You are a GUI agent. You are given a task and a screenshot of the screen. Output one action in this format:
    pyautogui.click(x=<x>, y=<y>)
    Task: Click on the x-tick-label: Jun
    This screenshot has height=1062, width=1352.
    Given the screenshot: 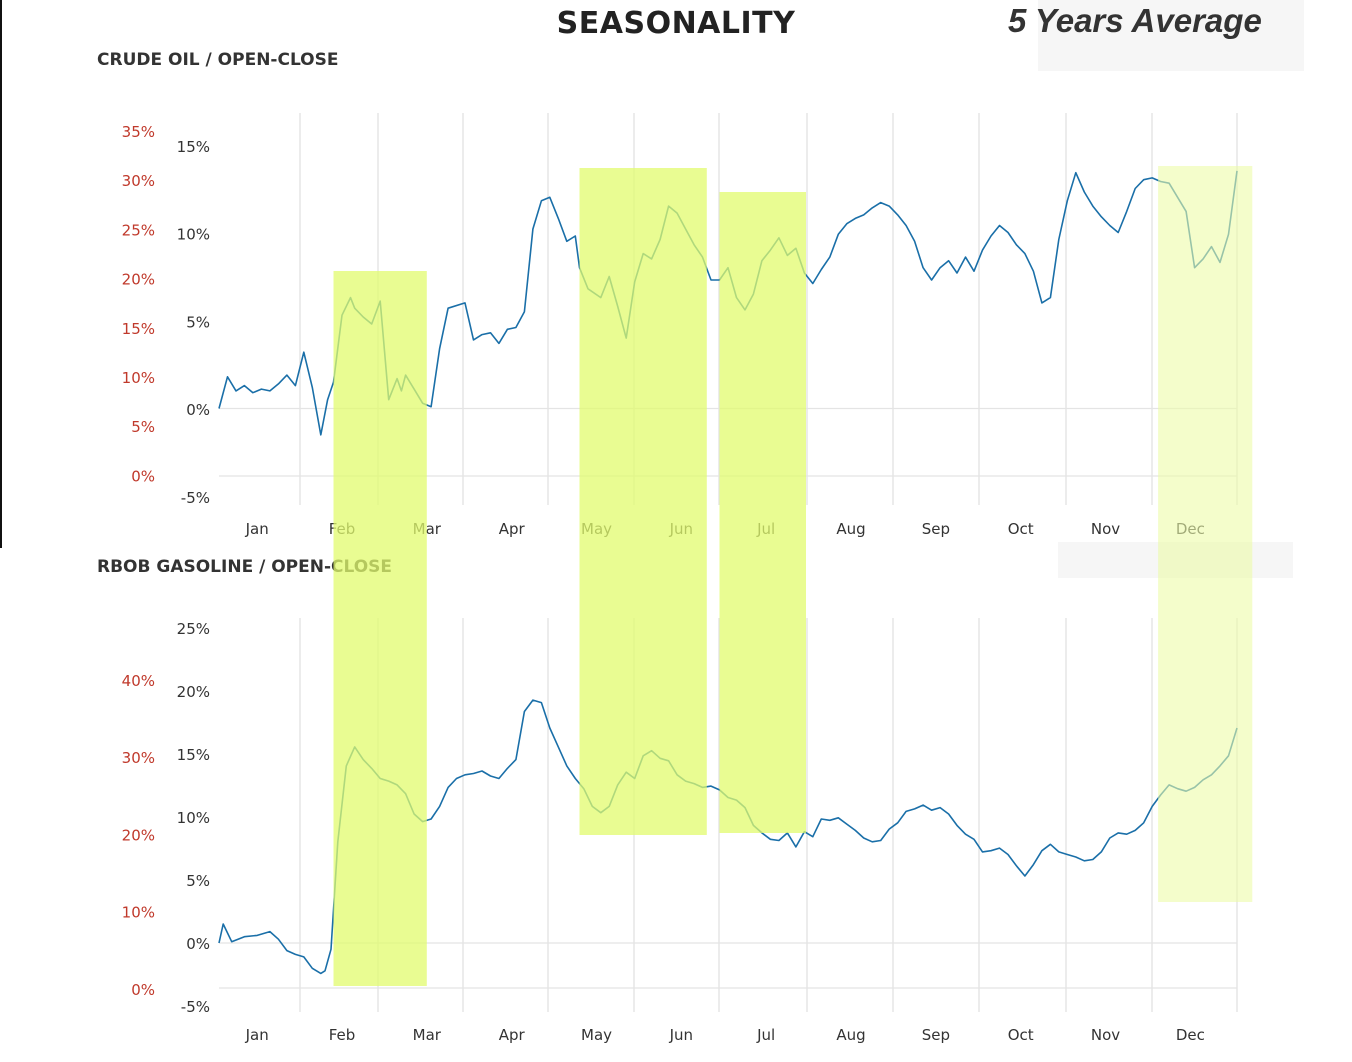 What is the action you would take?
    pyautogui.click(x=681, y=1035)
    